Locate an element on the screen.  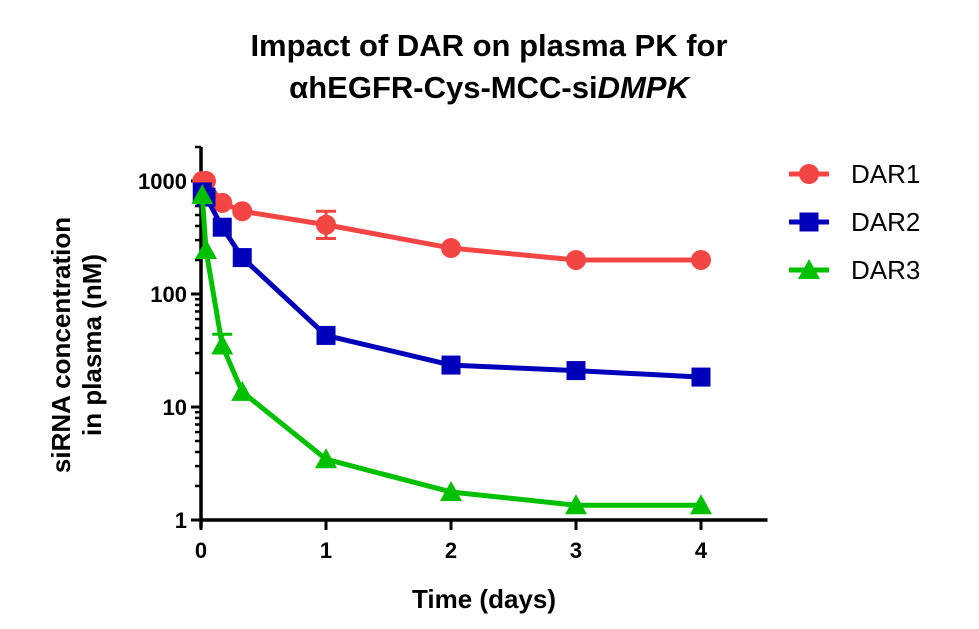
y-tick-label: 10 is located at coordinates (175, 407).